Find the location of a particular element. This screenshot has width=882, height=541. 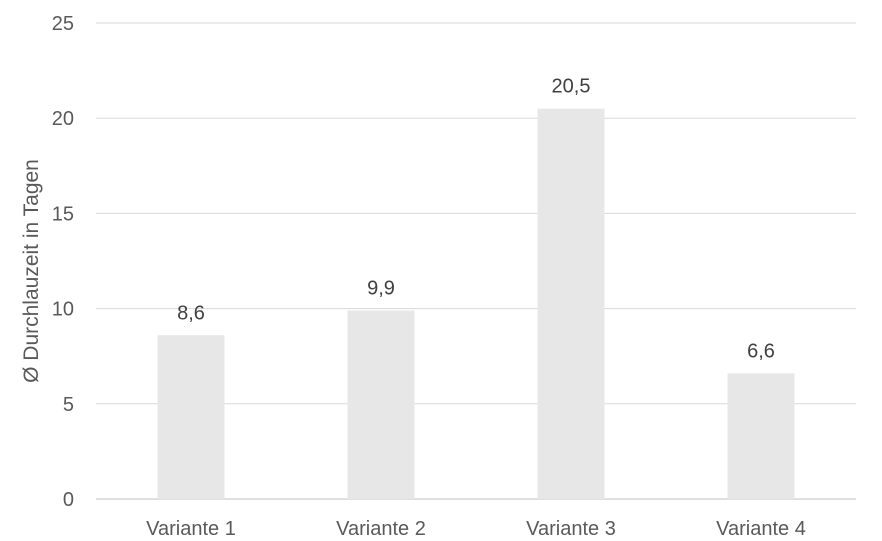

y-tick-label: 15 is located at coordinates (63, 214).